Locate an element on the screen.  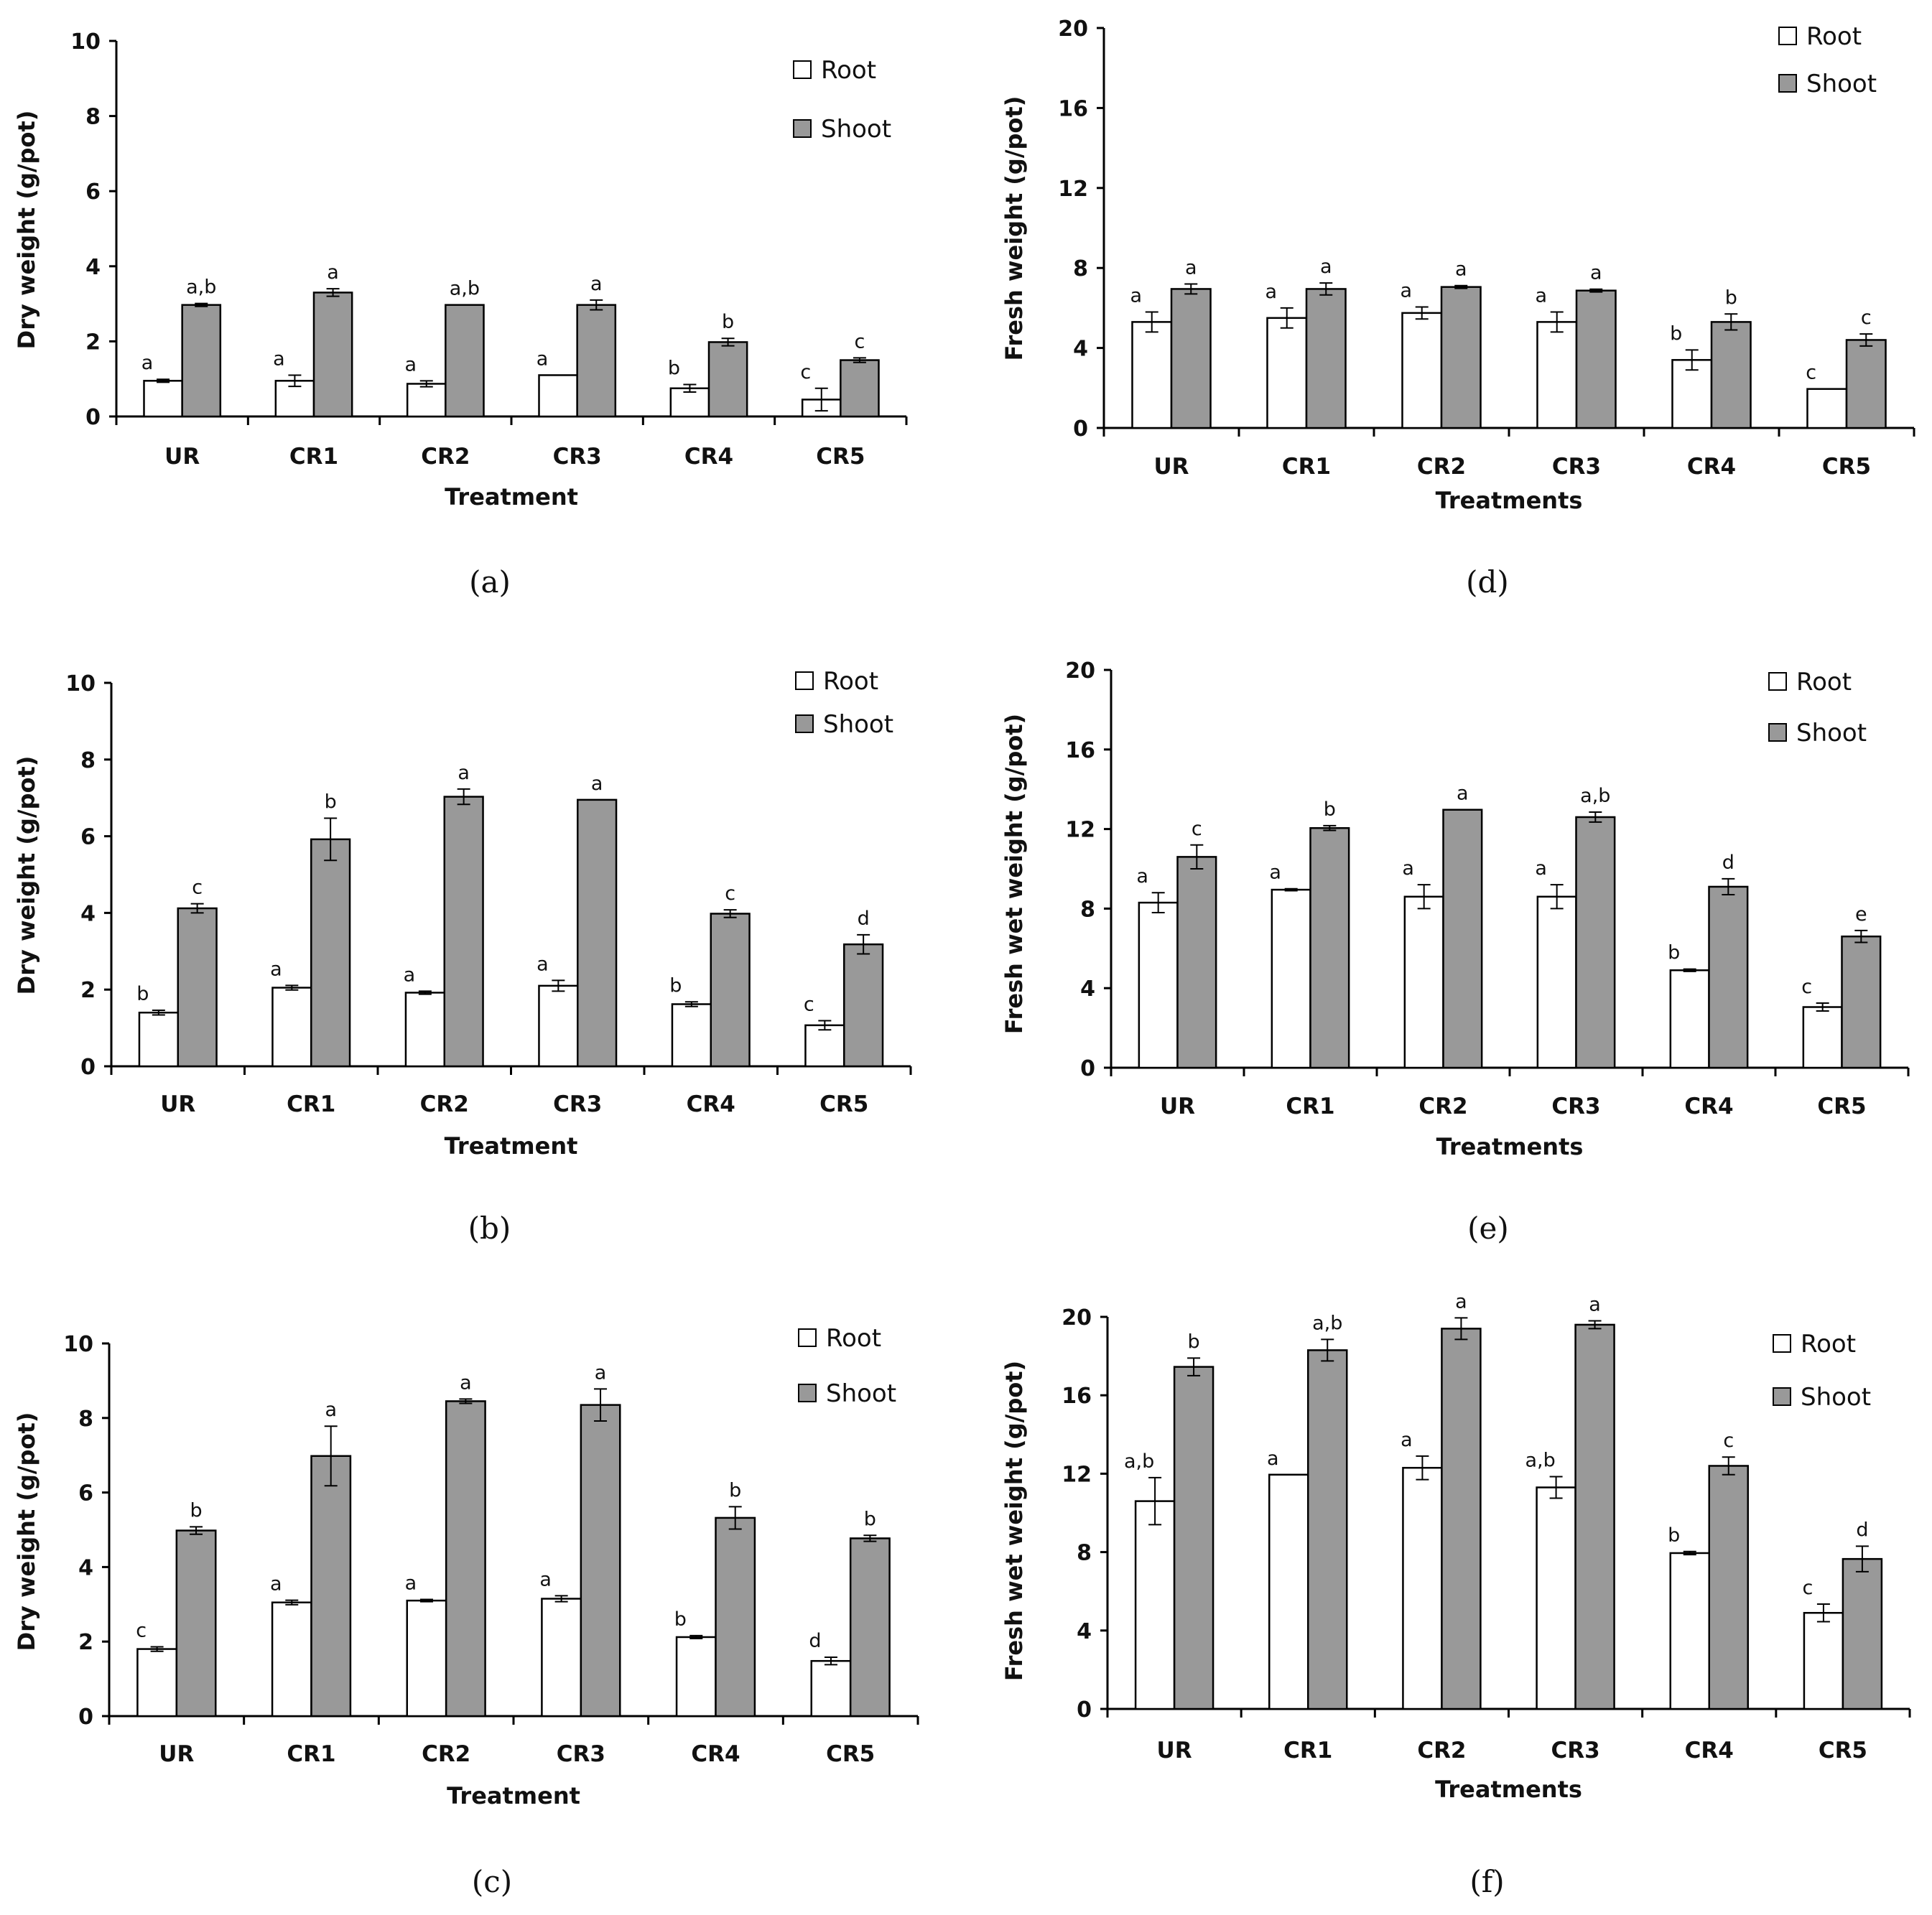
legend-label: Root is located at coordinates (849, 70).